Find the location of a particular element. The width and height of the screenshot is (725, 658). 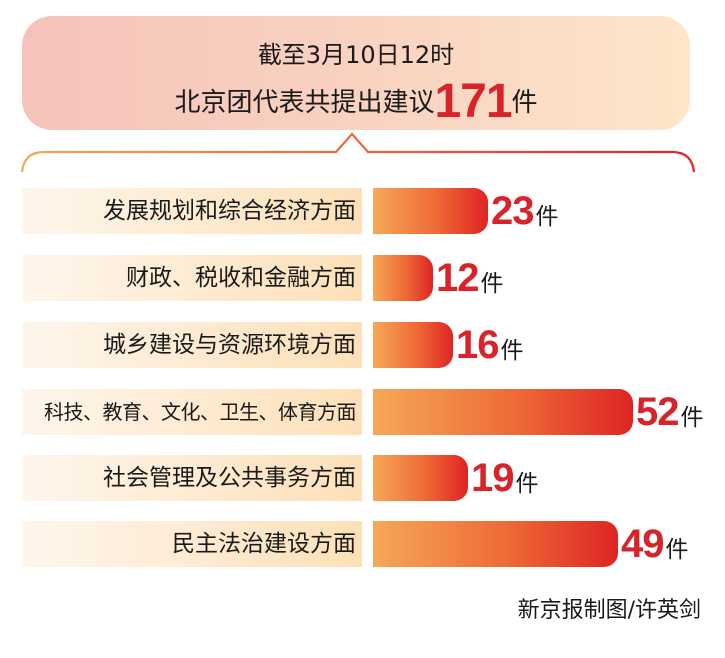

total-count: 171 is located at coordinates (473, 101).